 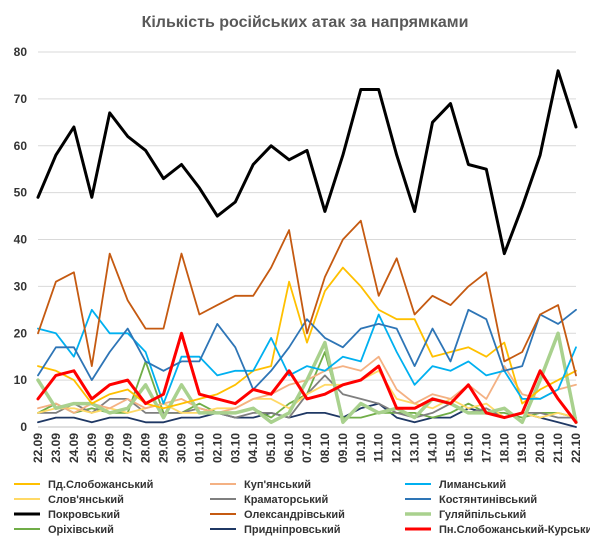 I want to click on legend-item: Слов'янський, so click(x=69, y=500).